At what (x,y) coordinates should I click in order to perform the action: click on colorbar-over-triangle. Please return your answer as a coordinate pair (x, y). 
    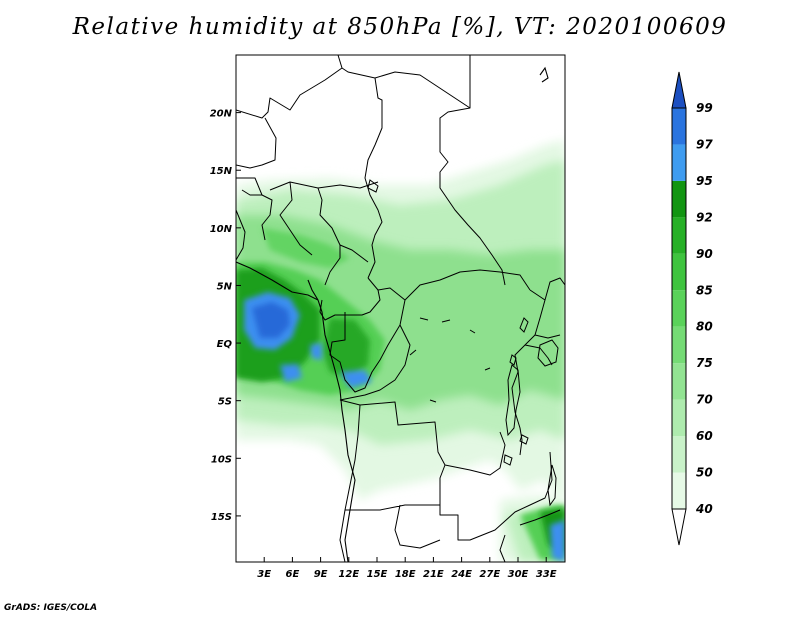
    Looking at the image, I should click on (679, 90).